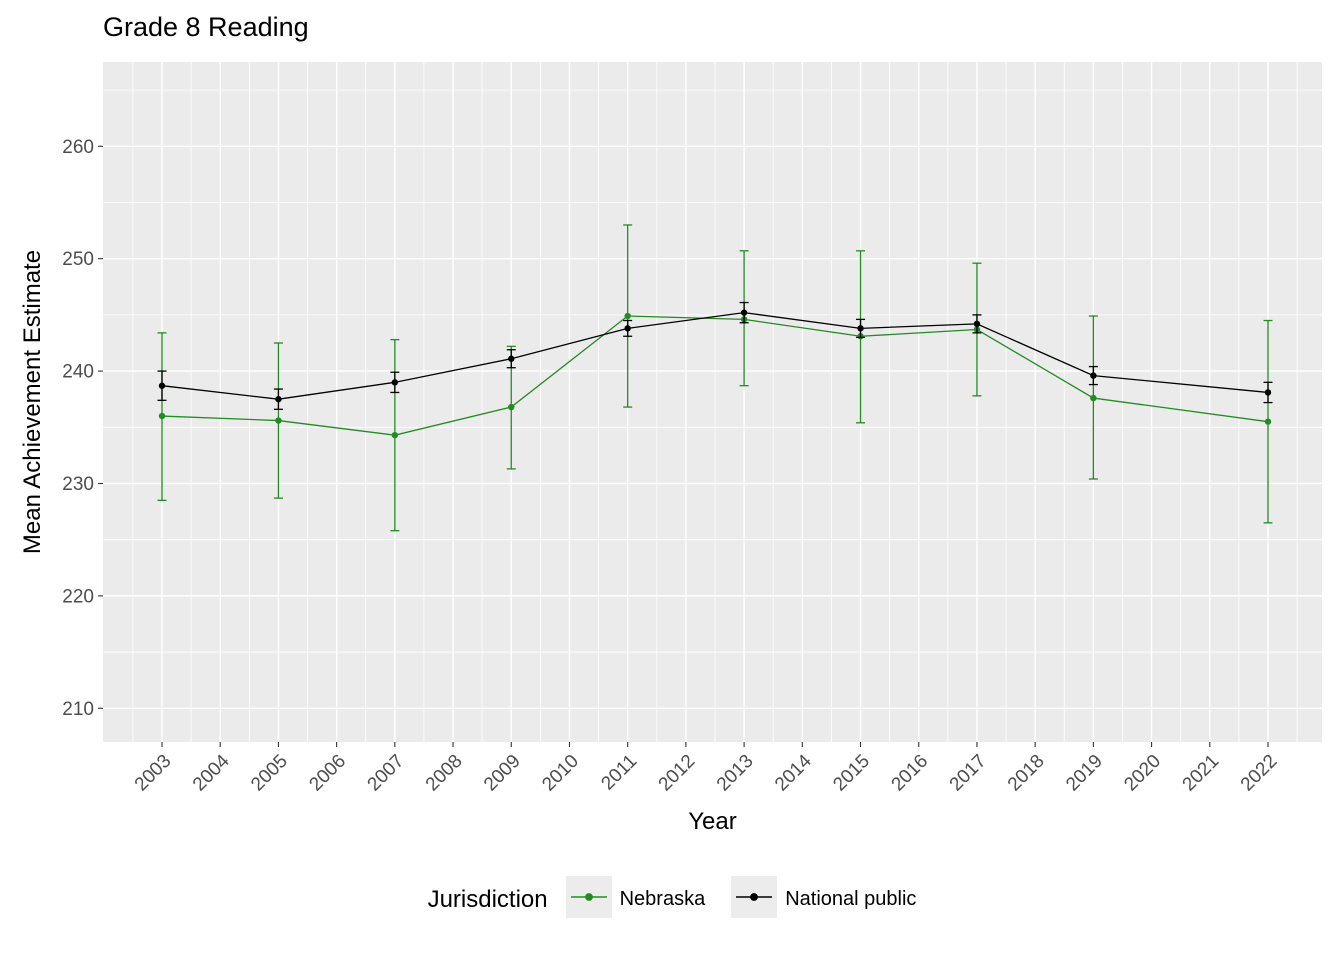 This screenshot has width=1344, height=960. I want to click on legend: Jurisdiction Nebraska, so click(672, 899).